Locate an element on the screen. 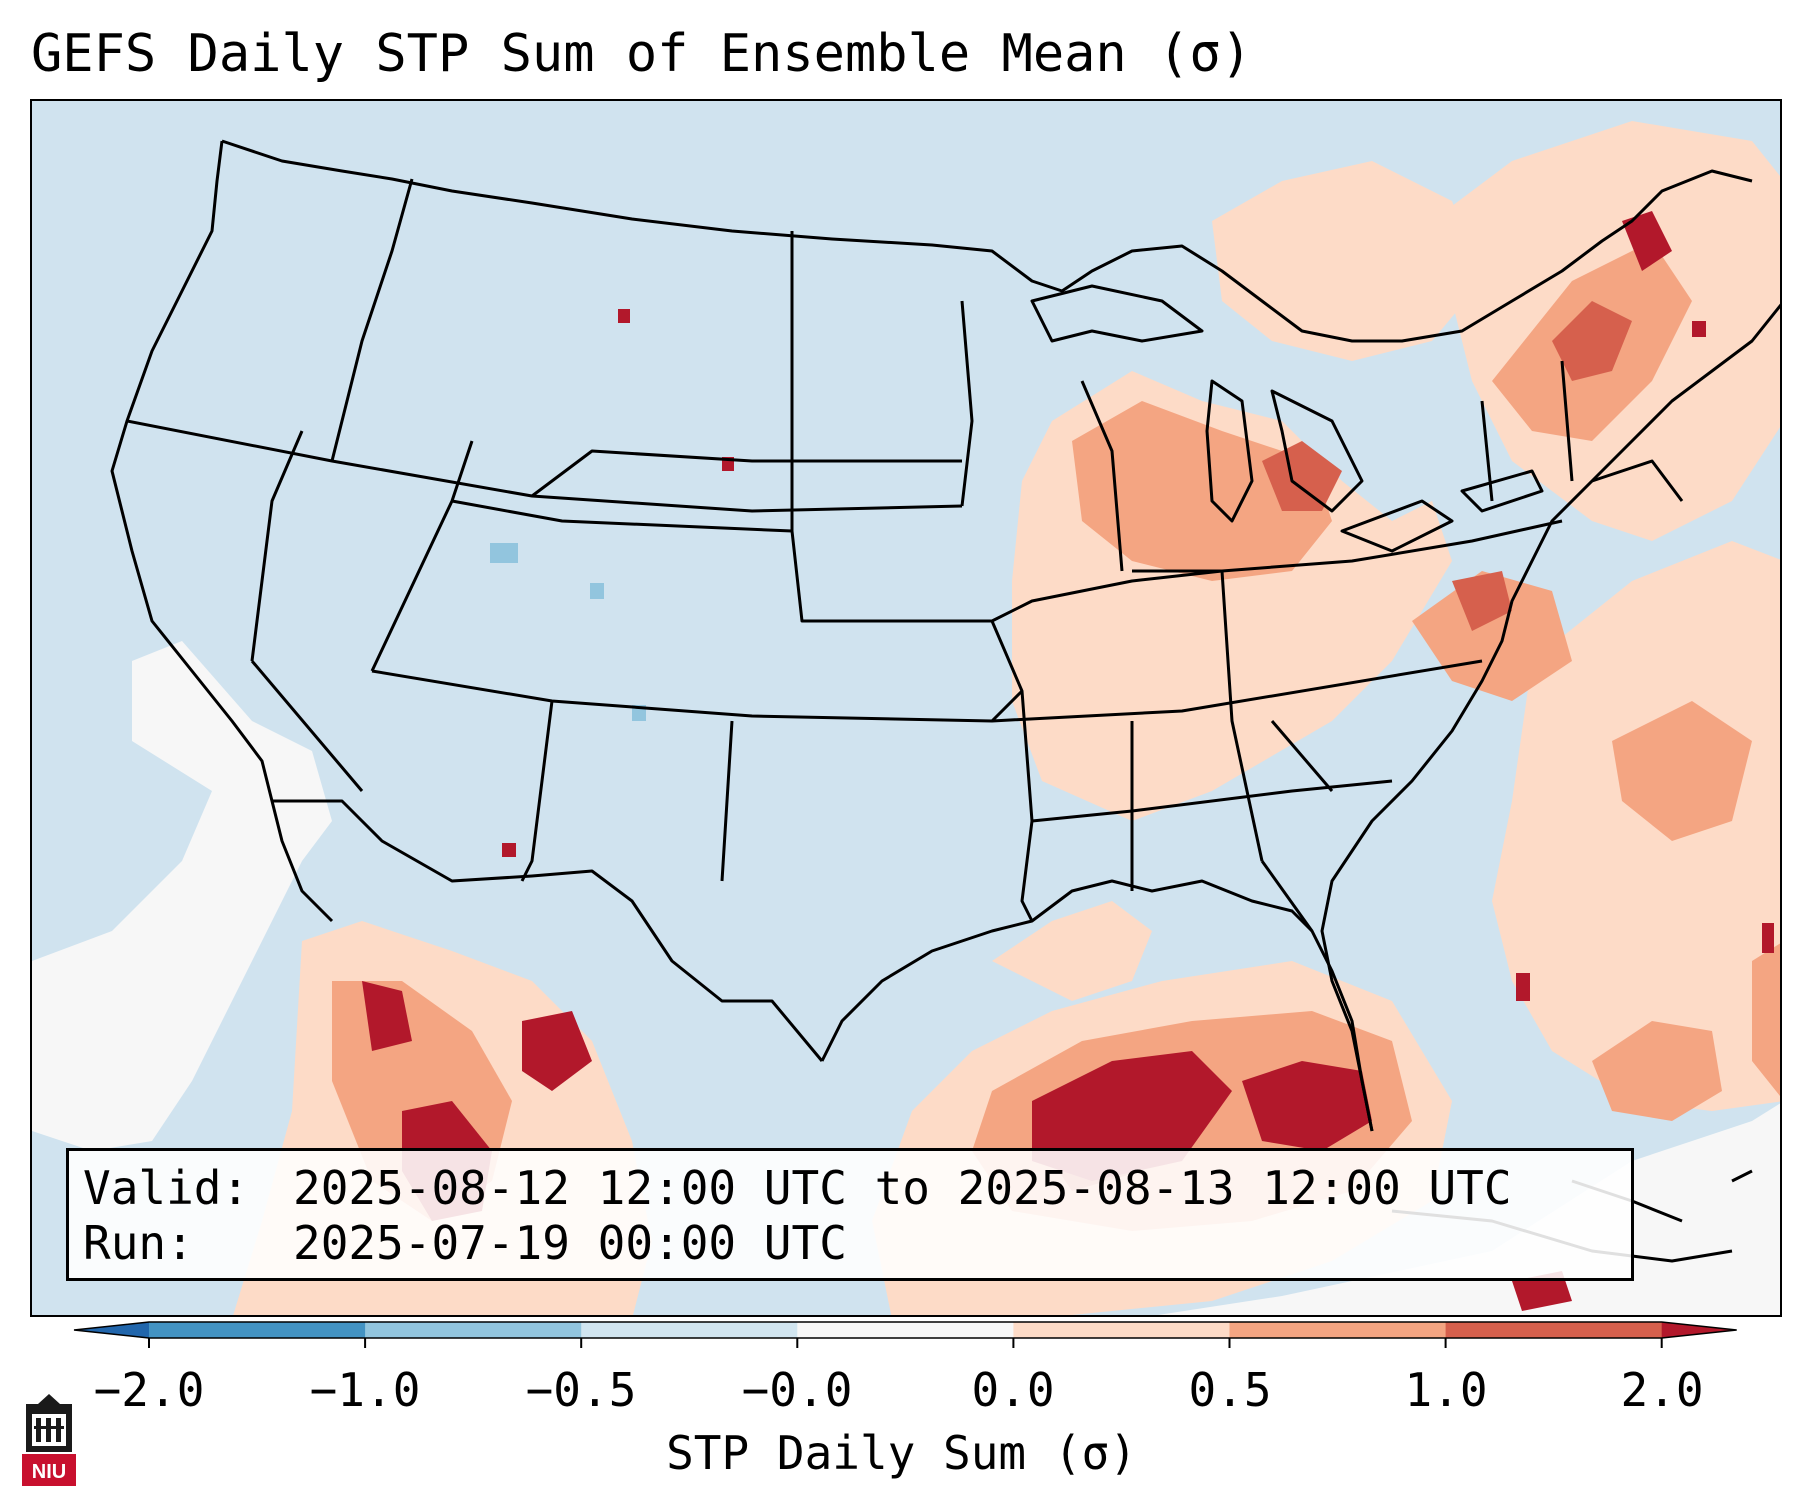 Image resolution: width=1803 pixels, height=1506 pixels. colorbar-title: STP Daily Sum (σ) is located at coordinates (901, 1453).